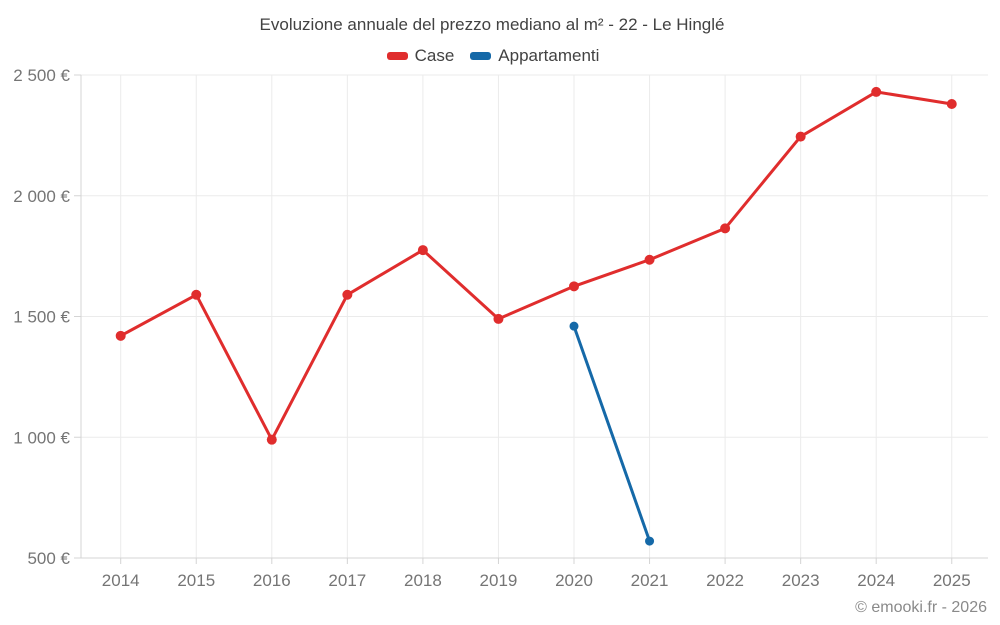 The height and width of the screenshot is (625, 1000). Describe the element at coordinates (41, 196) in the screenshot. I see `y-tick-label: 2 000 €` at that location.